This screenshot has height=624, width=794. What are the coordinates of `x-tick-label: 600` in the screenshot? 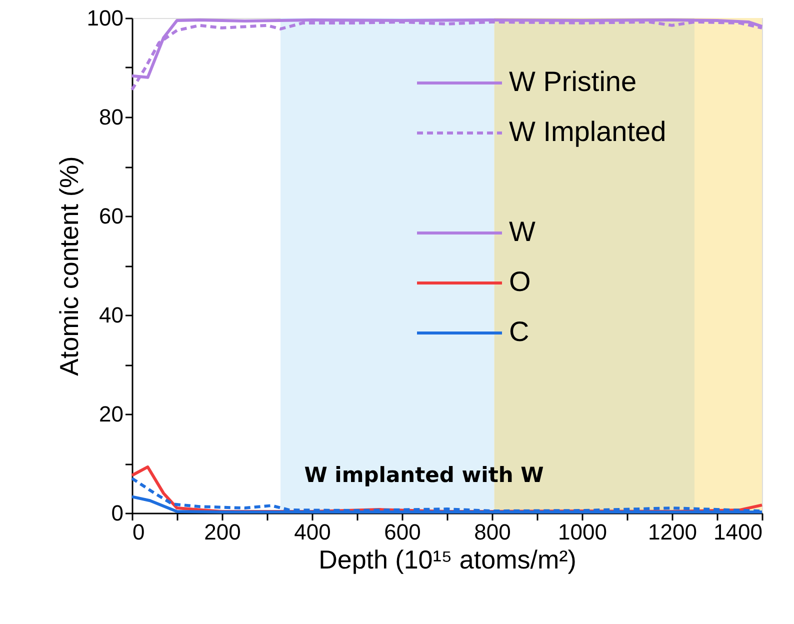 It's located at (402, 532).